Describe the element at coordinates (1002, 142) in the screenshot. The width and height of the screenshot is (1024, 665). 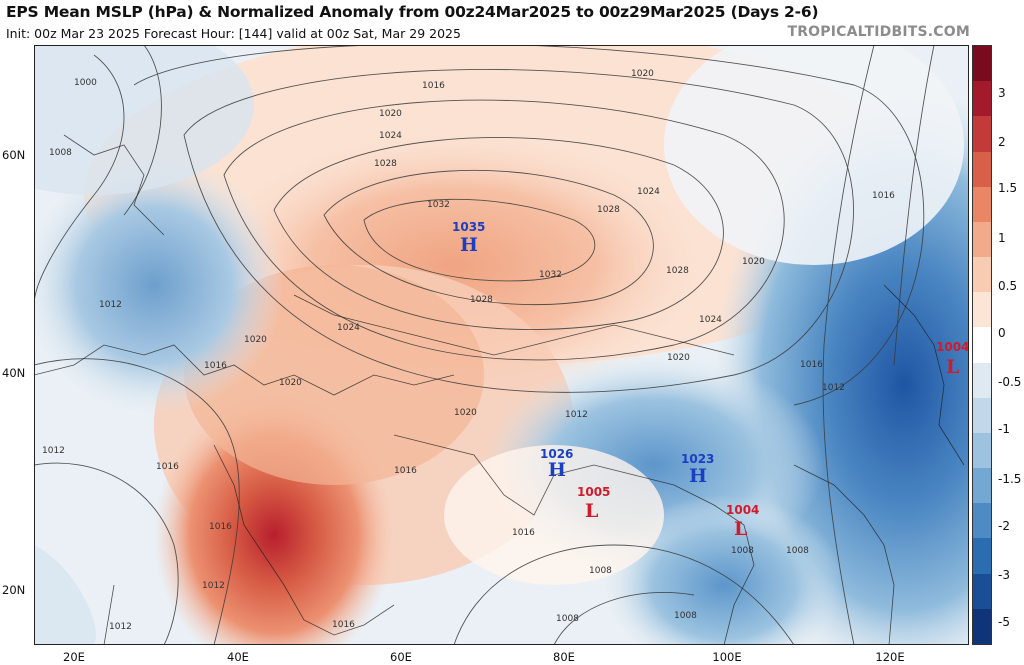
I see `colorbar-tick: 2` at that location.